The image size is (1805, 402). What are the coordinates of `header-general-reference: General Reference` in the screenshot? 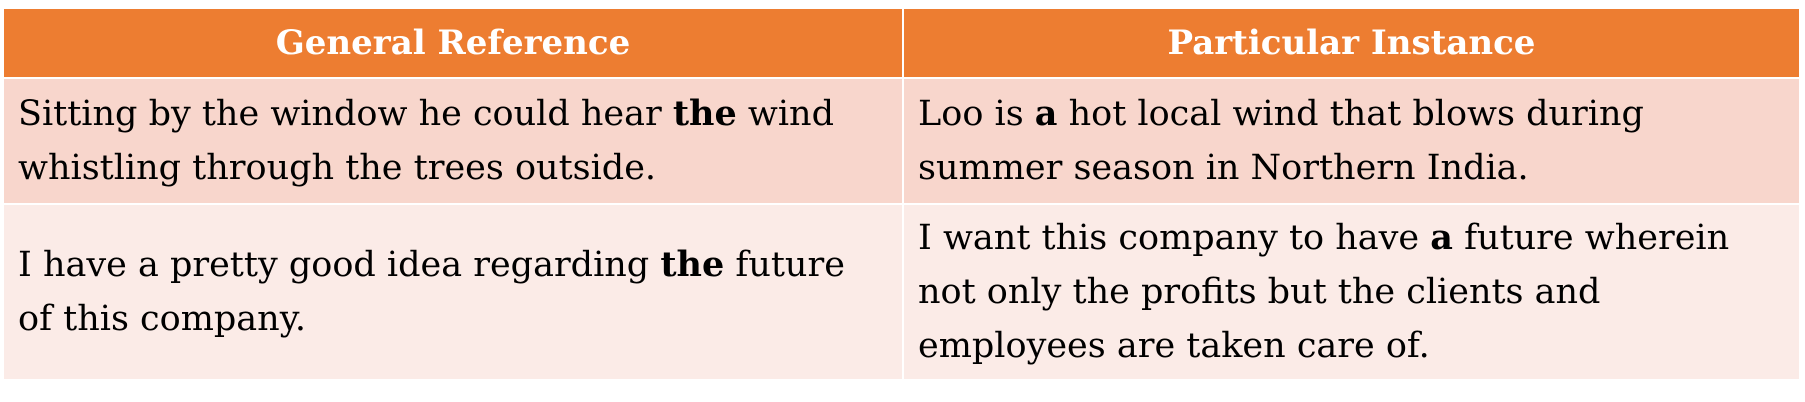 It's located at (453, 43).